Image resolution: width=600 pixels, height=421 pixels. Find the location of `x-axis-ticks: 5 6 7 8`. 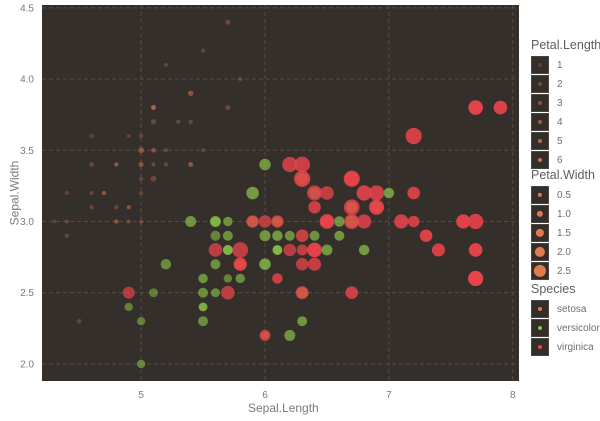

x-axis-ticks: 5 6 7 8 is located at coordinates (327, 395).